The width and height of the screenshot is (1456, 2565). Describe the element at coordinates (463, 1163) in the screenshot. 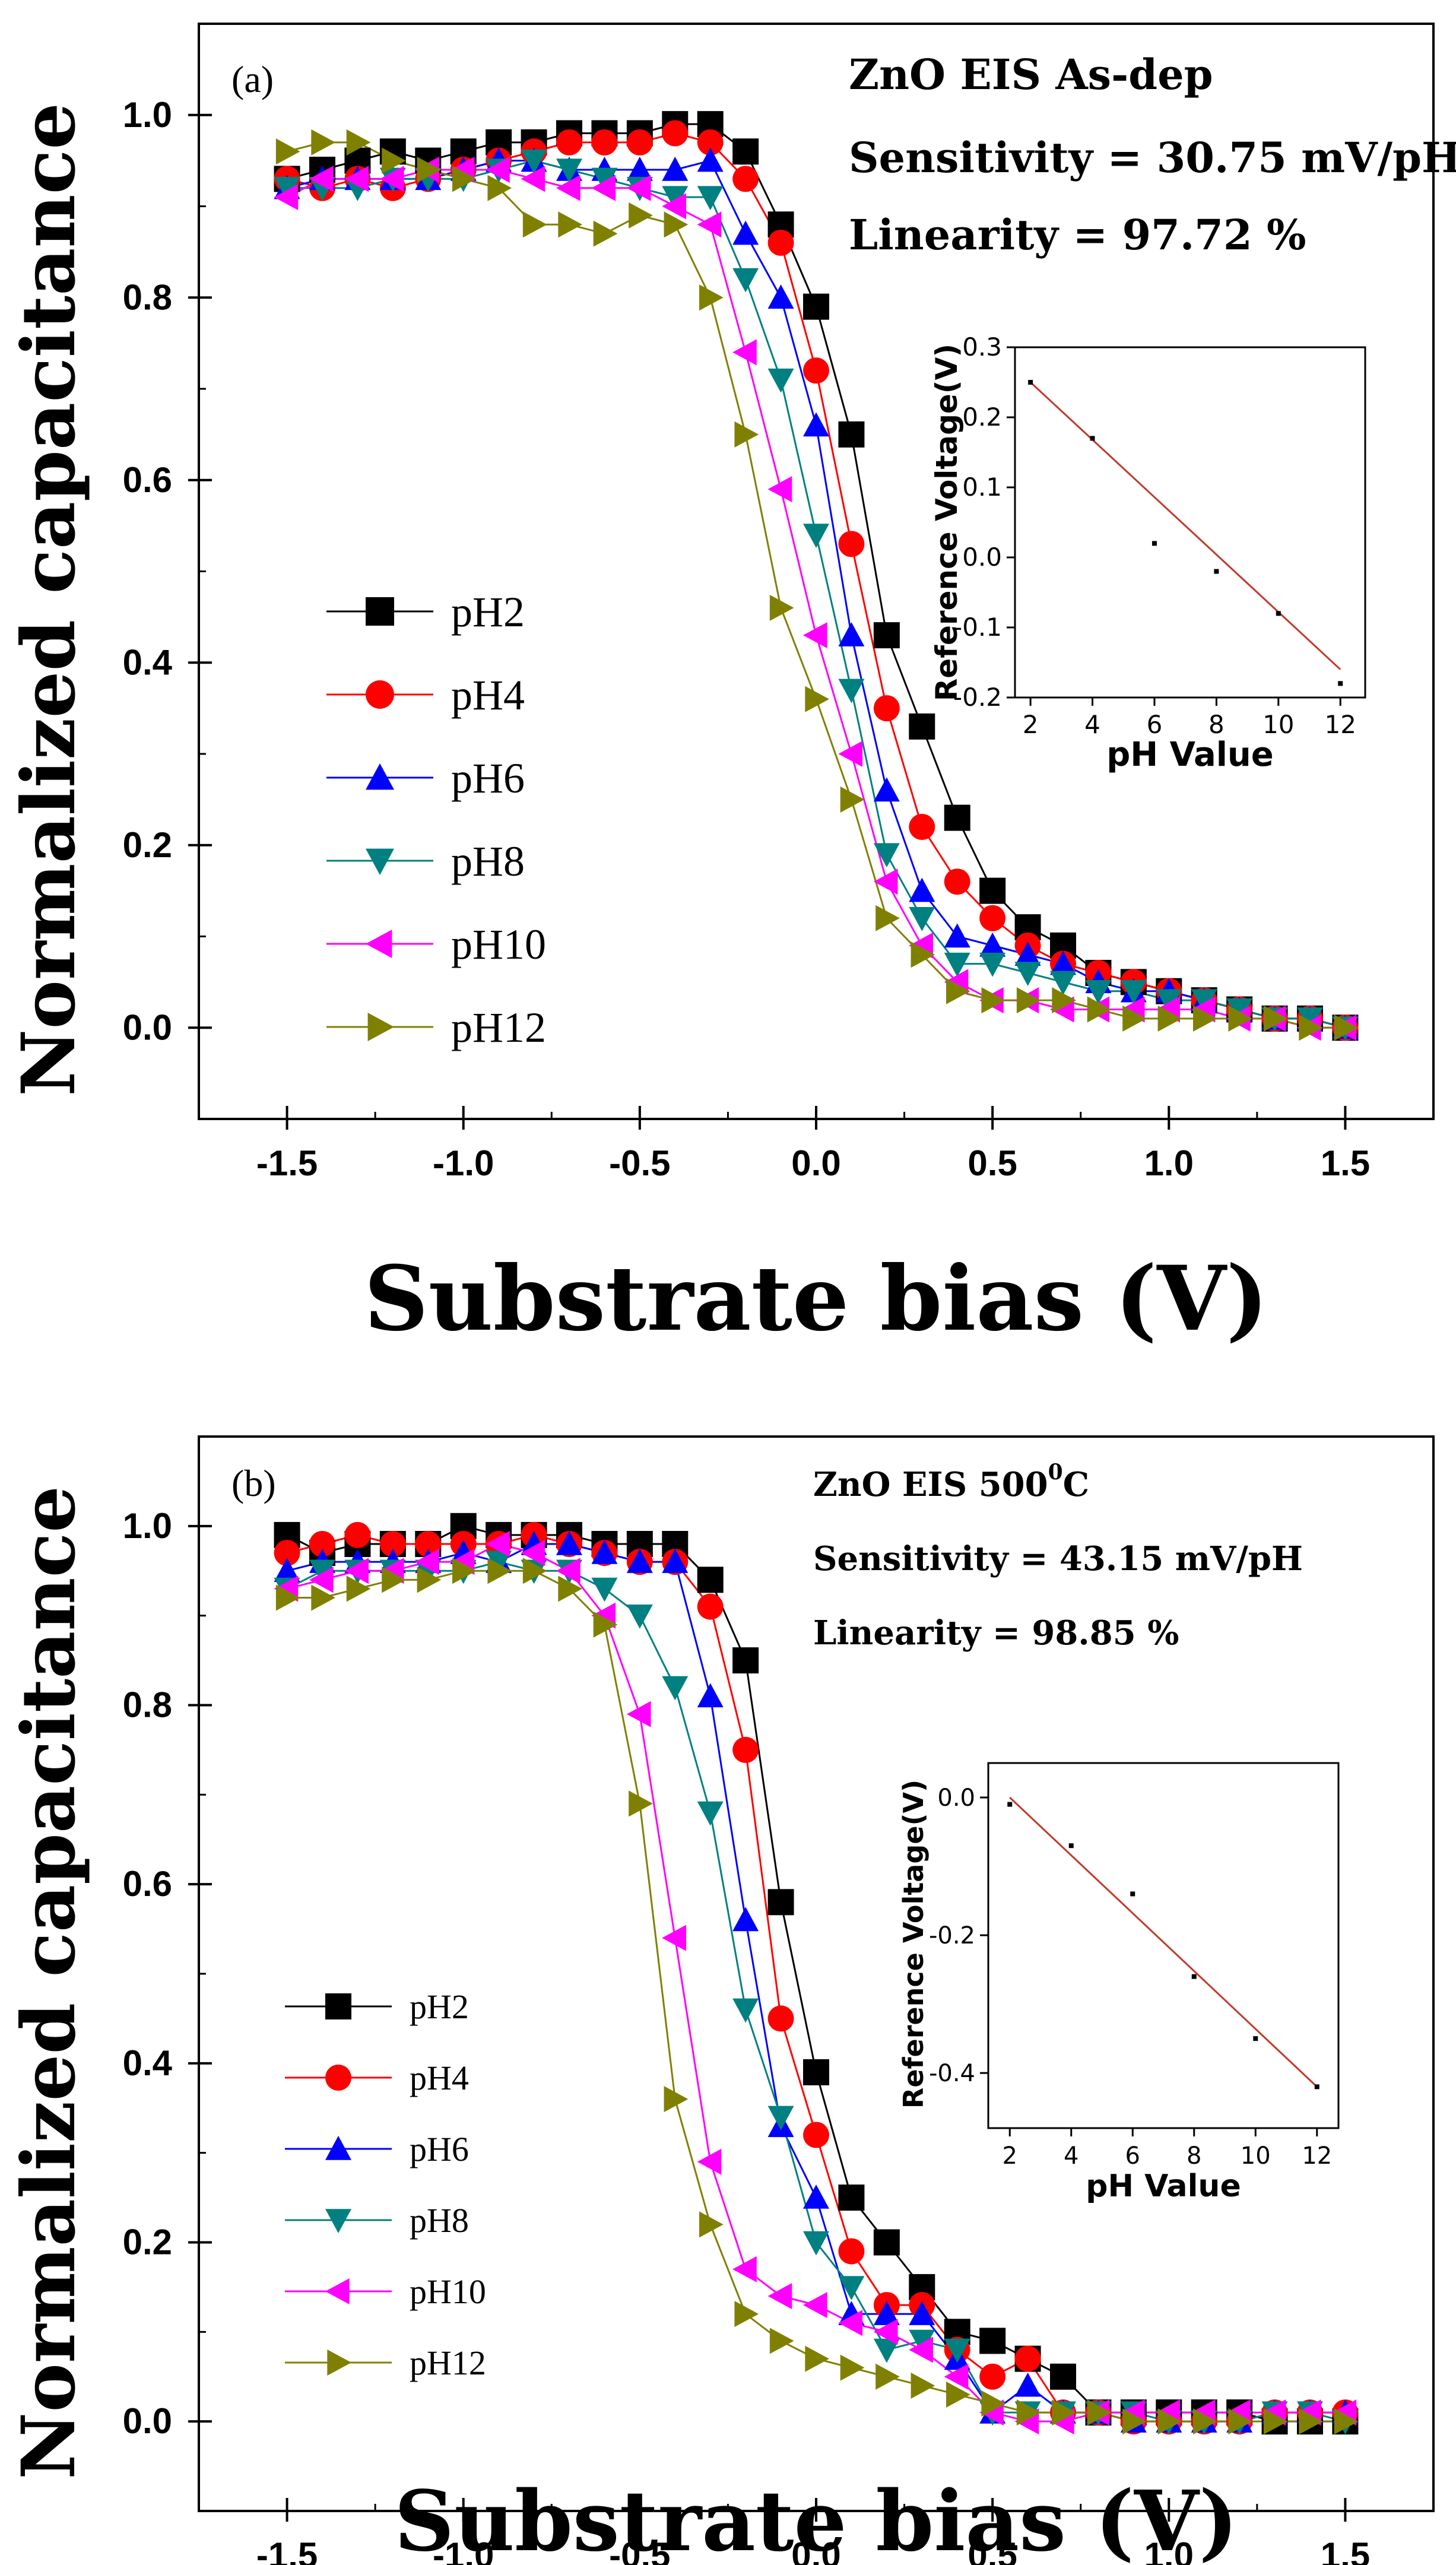

I see `x-tick-label: -1.0` at that location.